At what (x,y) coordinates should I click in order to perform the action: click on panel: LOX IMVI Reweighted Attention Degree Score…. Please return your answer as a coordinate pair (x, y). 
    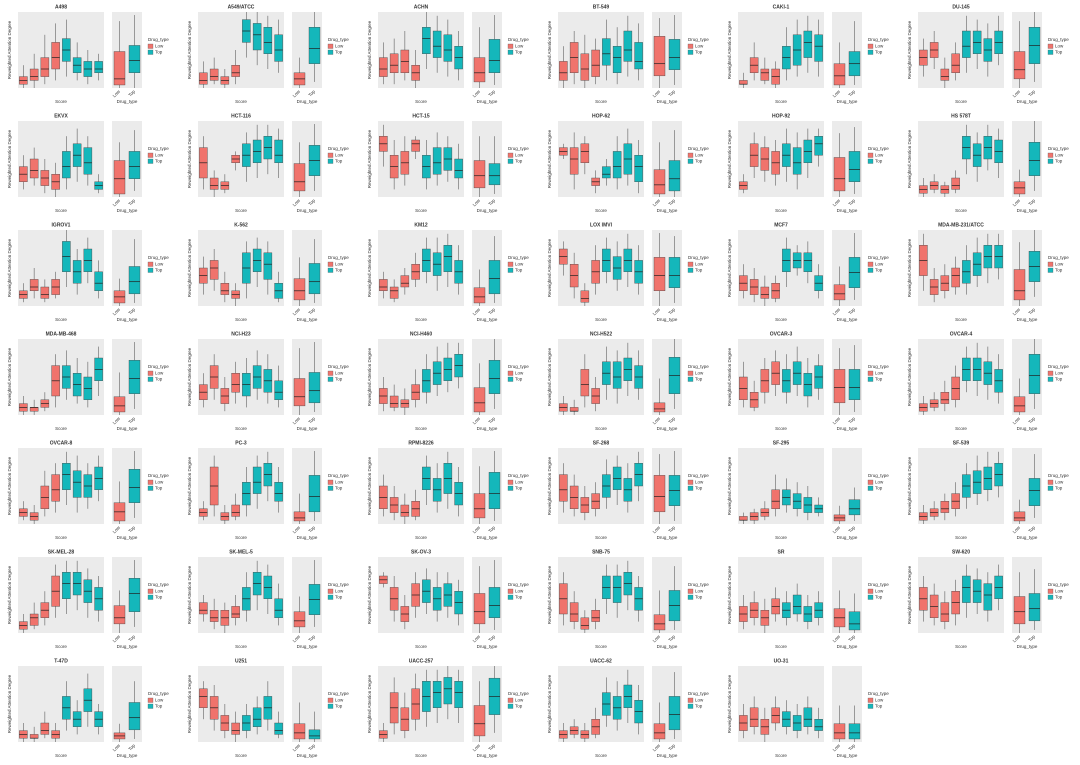
    Looking at the image, I should click on (628, 272).